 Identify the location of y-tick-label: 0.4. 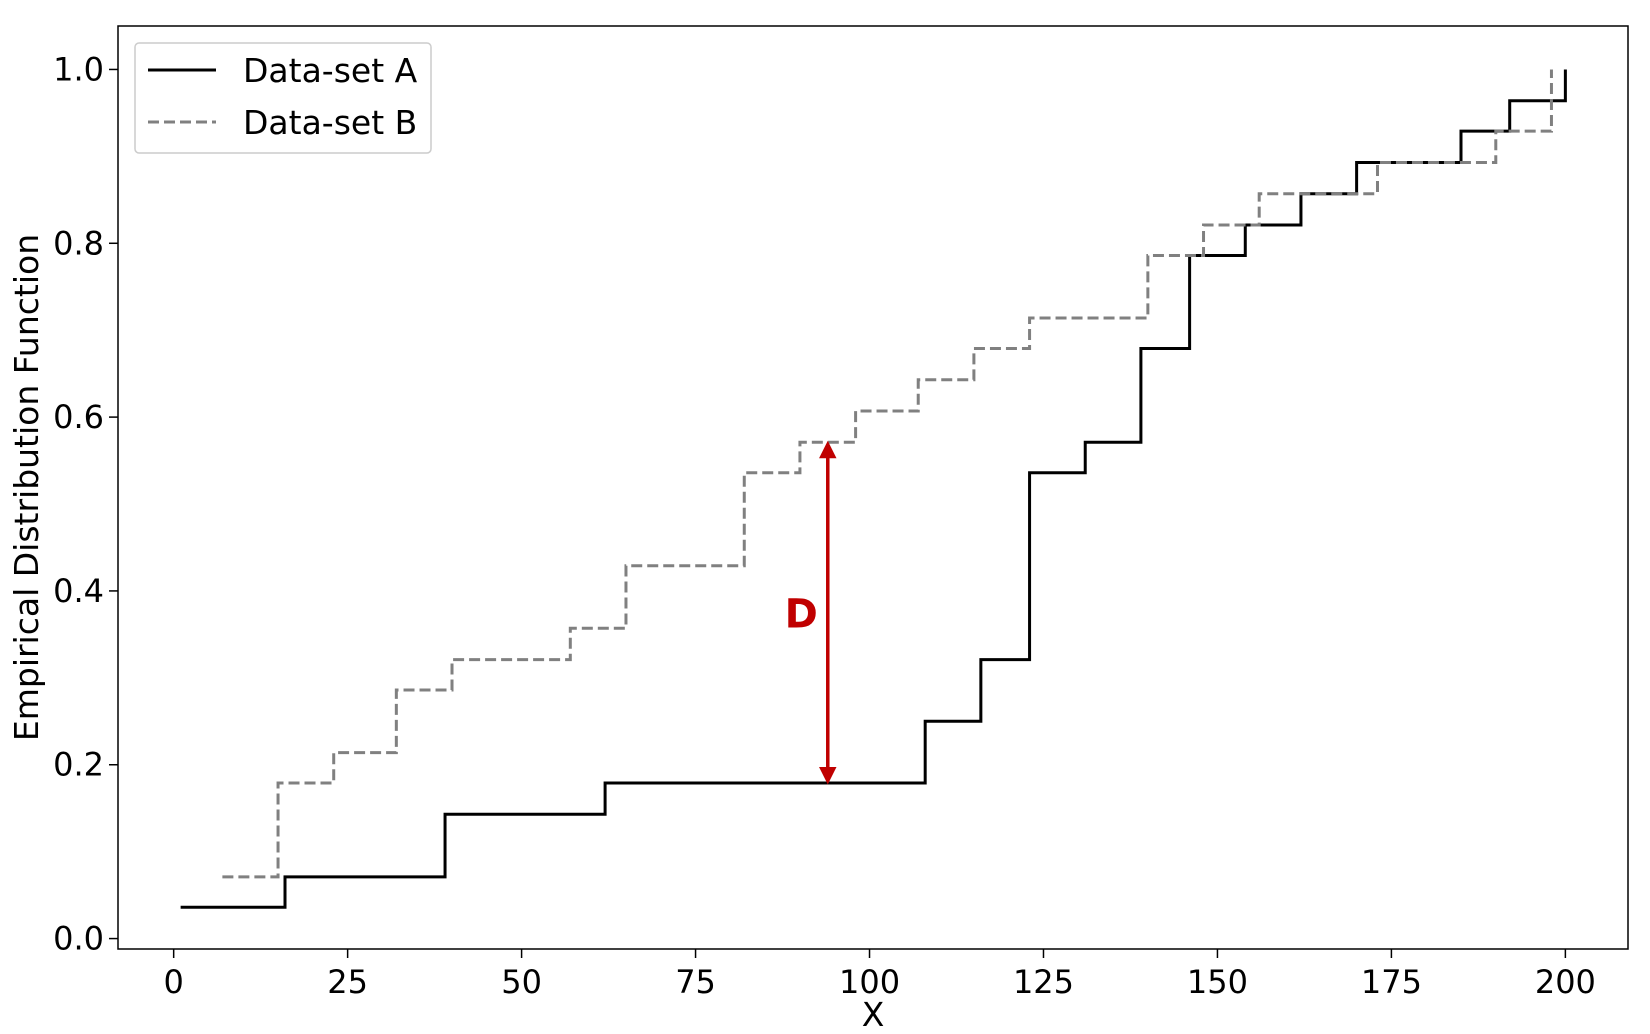
(78, 591).